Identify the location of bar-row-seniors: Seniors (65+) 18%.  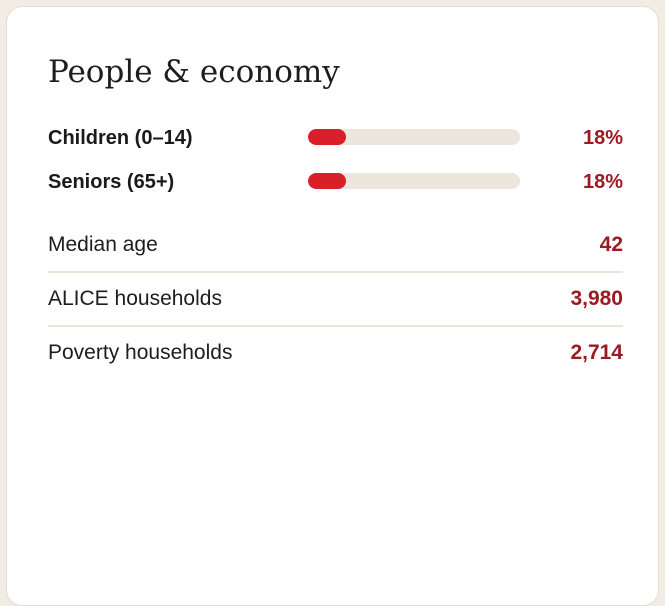
(335, 182).